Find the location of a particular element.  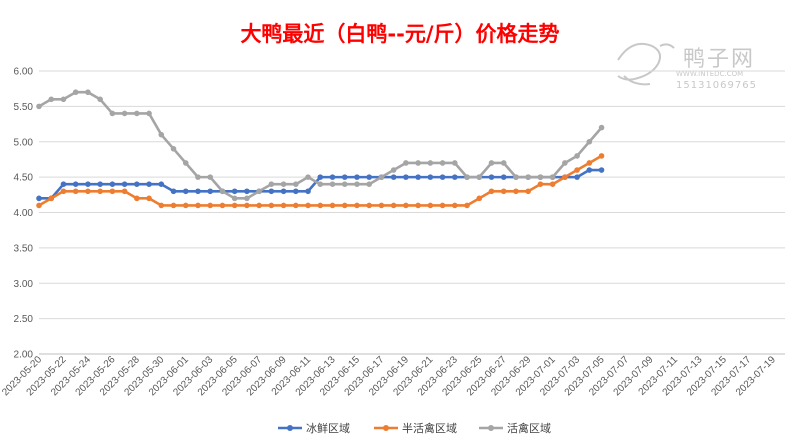

y-tick-label: 3.50 is located at coordinates (24, 248).